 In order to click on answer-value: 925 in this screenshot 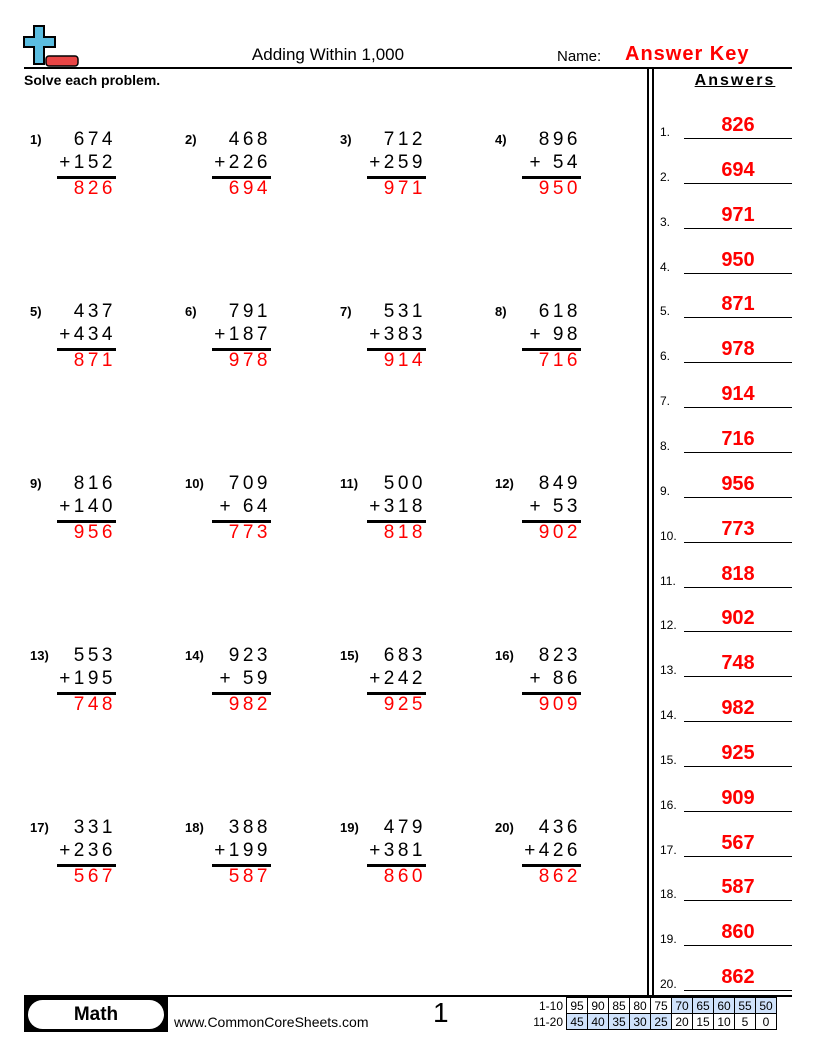, I will do `click(738, 752)`.